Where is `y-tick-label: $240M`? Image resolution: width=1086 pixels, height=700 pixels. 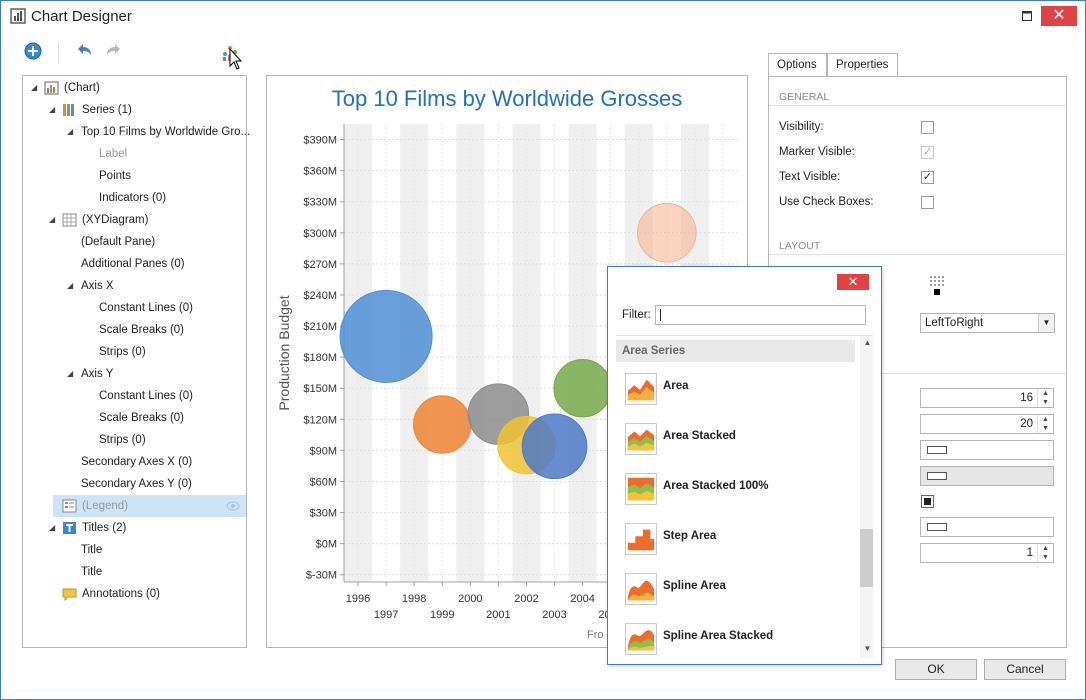 y-tick-label: $240M is located at coordinates (320, 296).